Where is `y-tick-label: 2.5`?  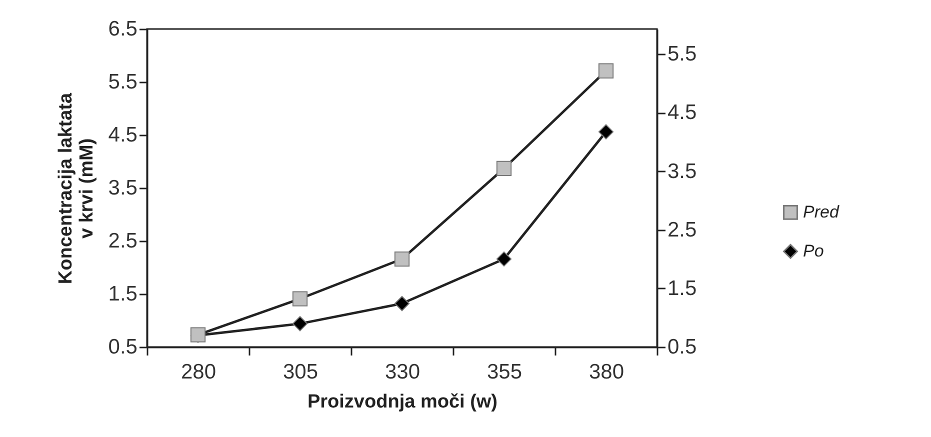
y-tick-label: 2.5 is located at coordinates (123, 241).